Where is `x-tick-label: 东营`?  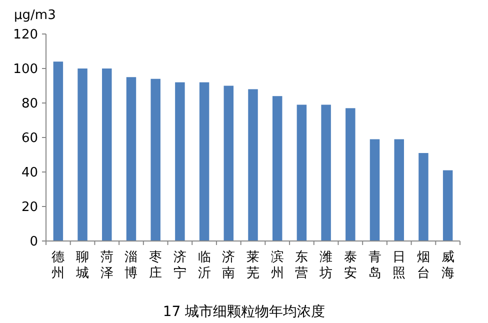 x-tick-label: 东营 is located at coordinates (301, 265).